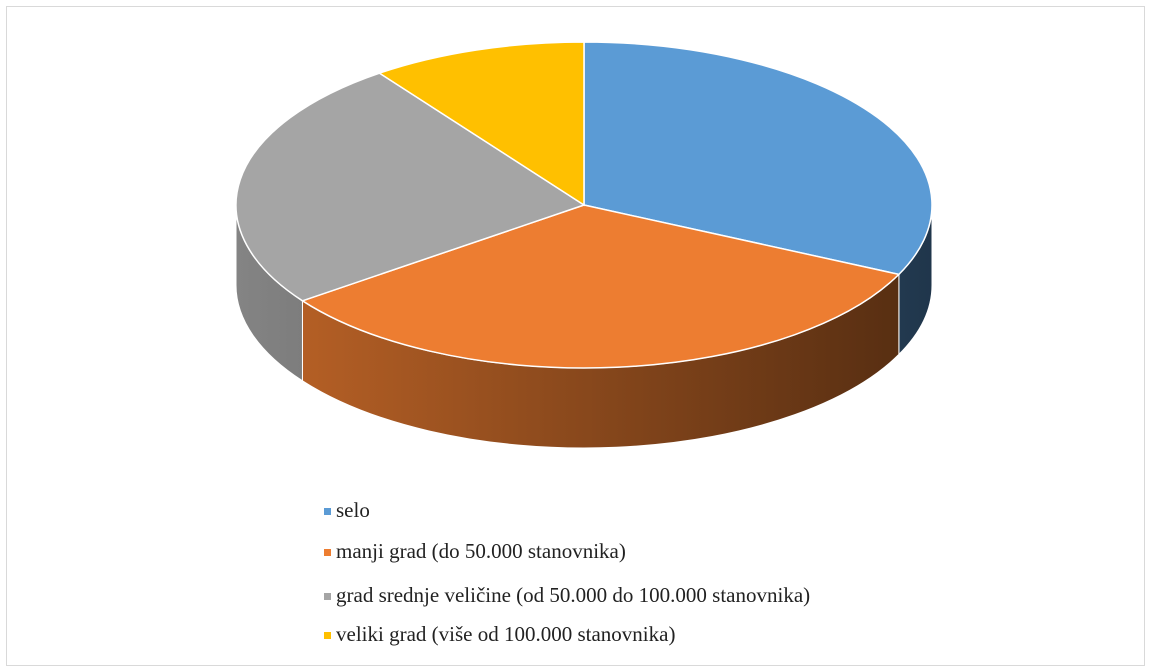 This screenshot has height=672, width=1151. I want to click on legend-label: veliki grad (više od 100.000 stanovnika), so click(505, 634).